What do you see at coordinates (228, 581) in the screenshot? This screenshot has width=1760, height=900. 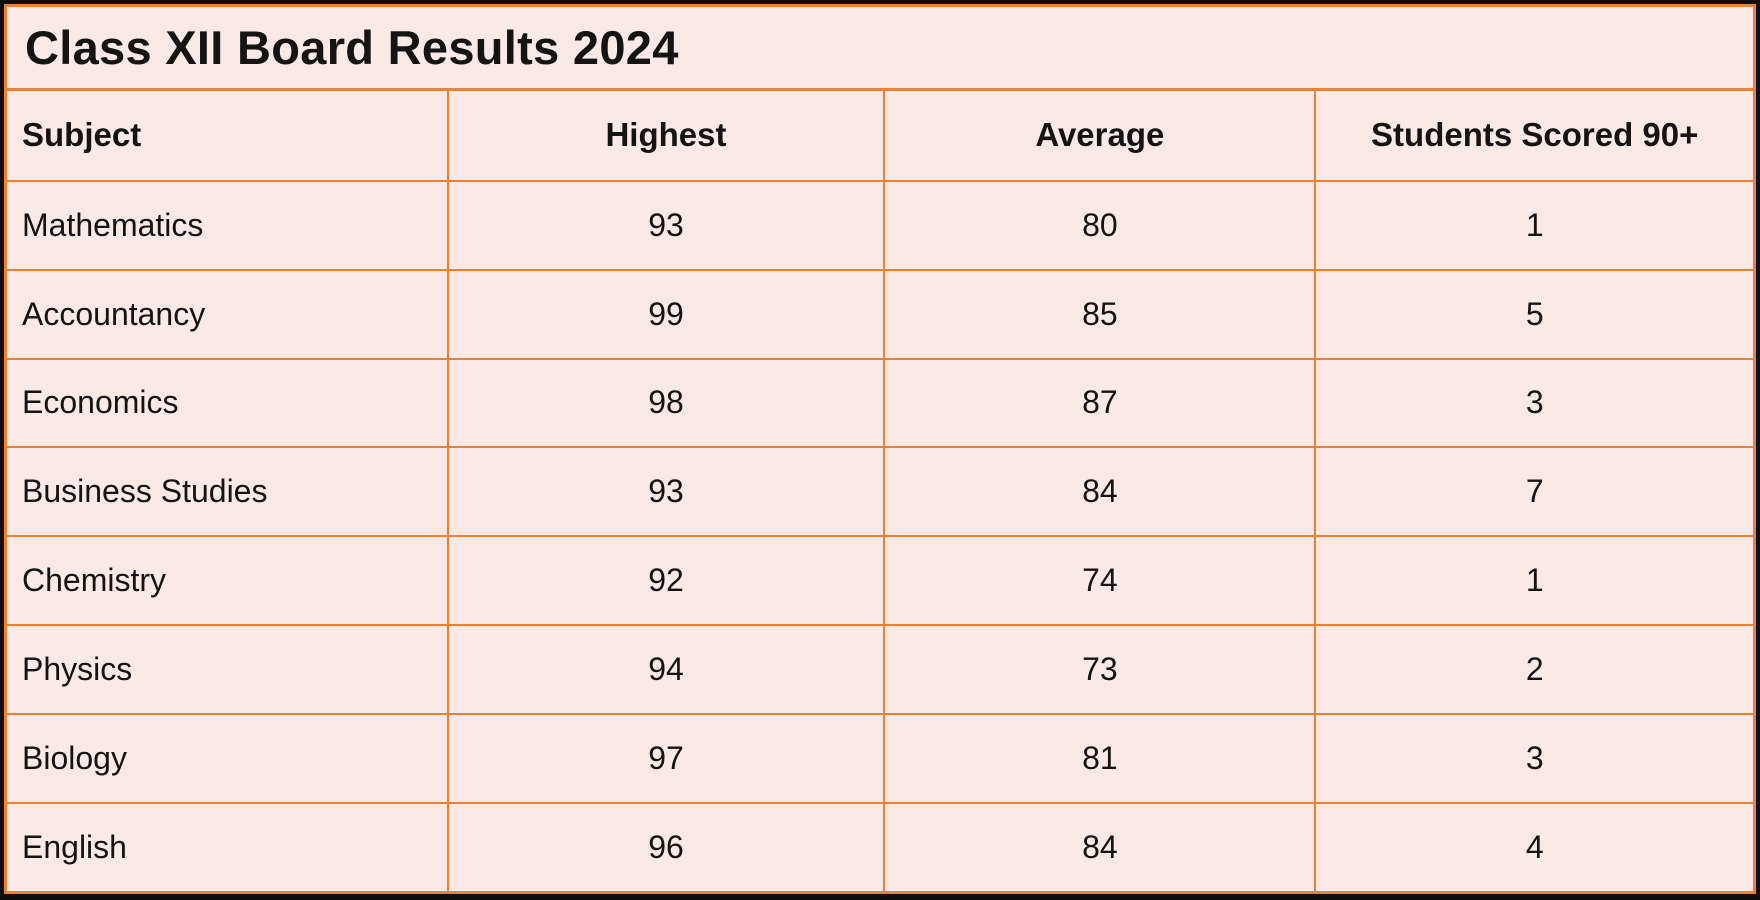 I see `subject-cell: Chemistry` at bounding box center [228, 581].